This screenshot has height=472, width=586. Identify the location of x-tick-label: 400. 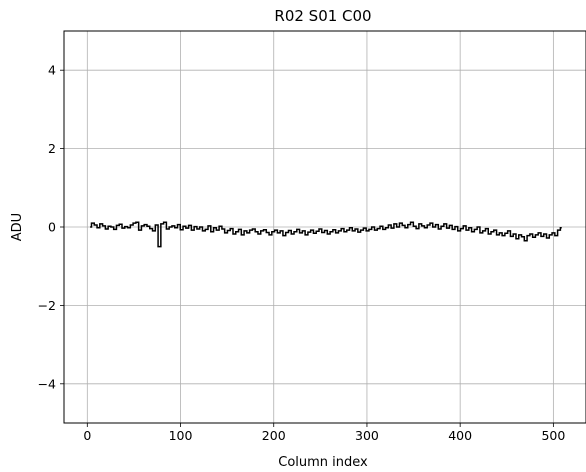
(460, 435).